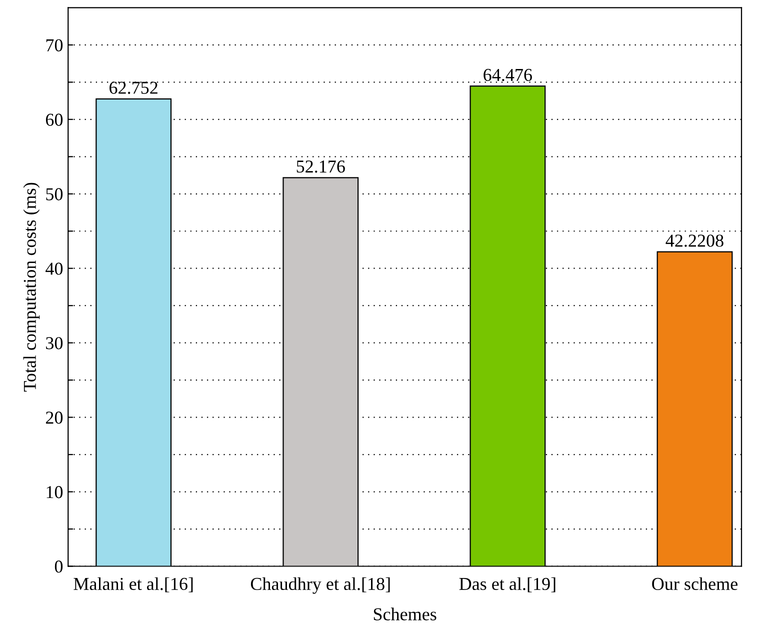 The width and height of the screenshot is (783, 642). Describe the element at coordinates (320, 585) in the screenshot. I see `x-tick-label: Chaudhry et al.[18]` at that location.